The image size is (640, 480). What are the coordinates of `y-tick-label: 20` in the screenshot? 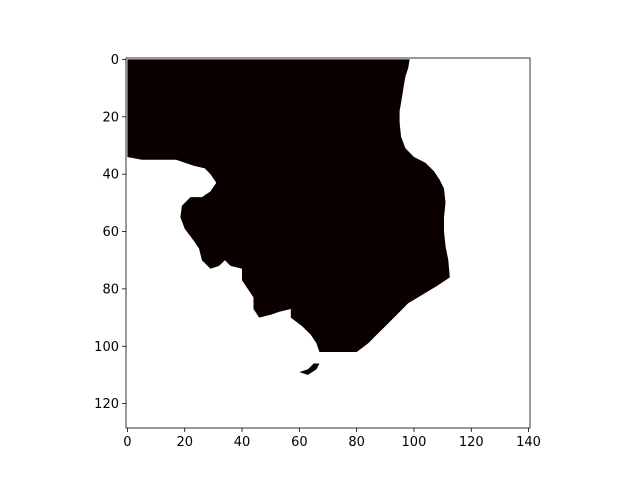 It's located at (110, 117).